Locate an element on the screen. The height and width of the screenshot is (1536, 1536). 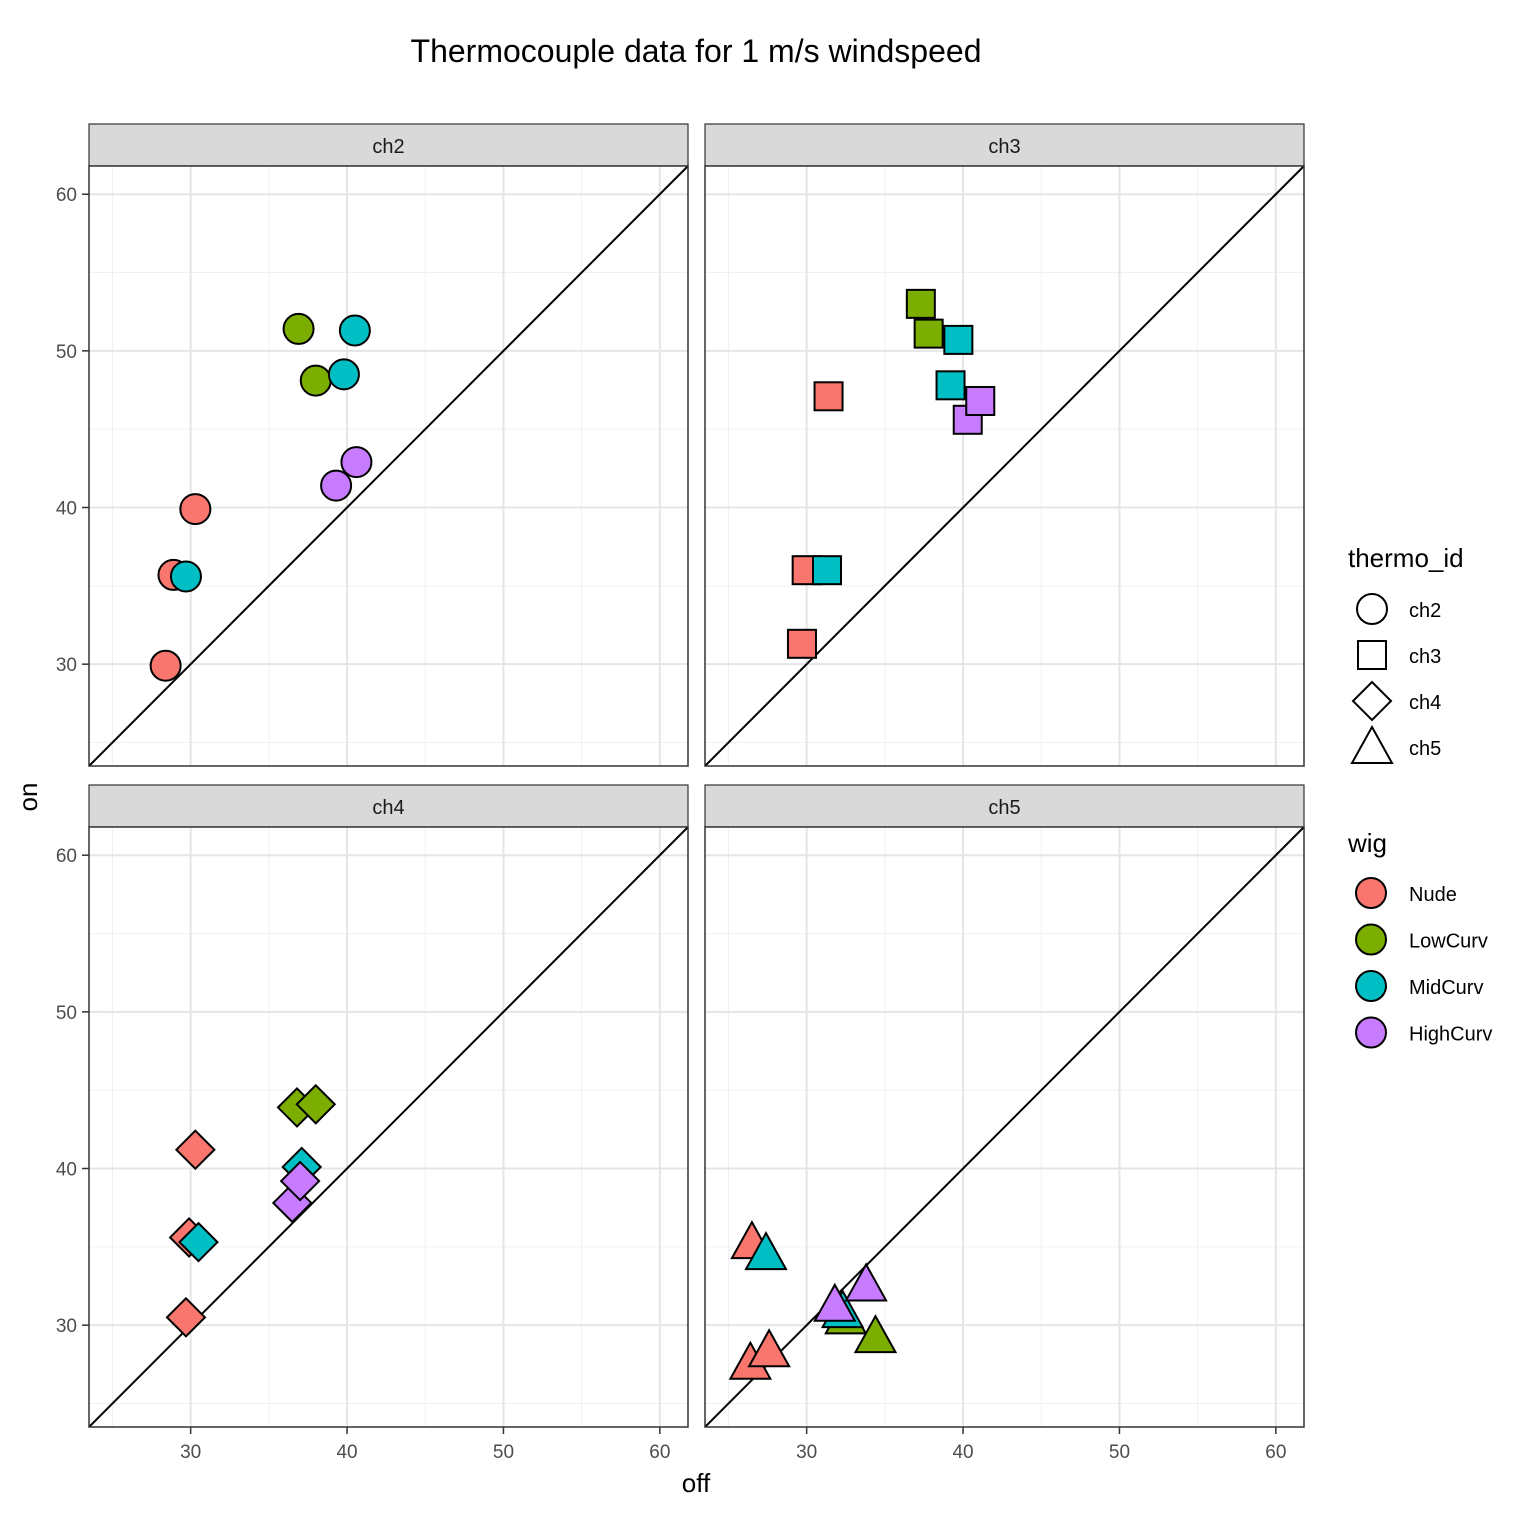
legend-label-ch5: ch5 is located at coordinates (1425, 749).